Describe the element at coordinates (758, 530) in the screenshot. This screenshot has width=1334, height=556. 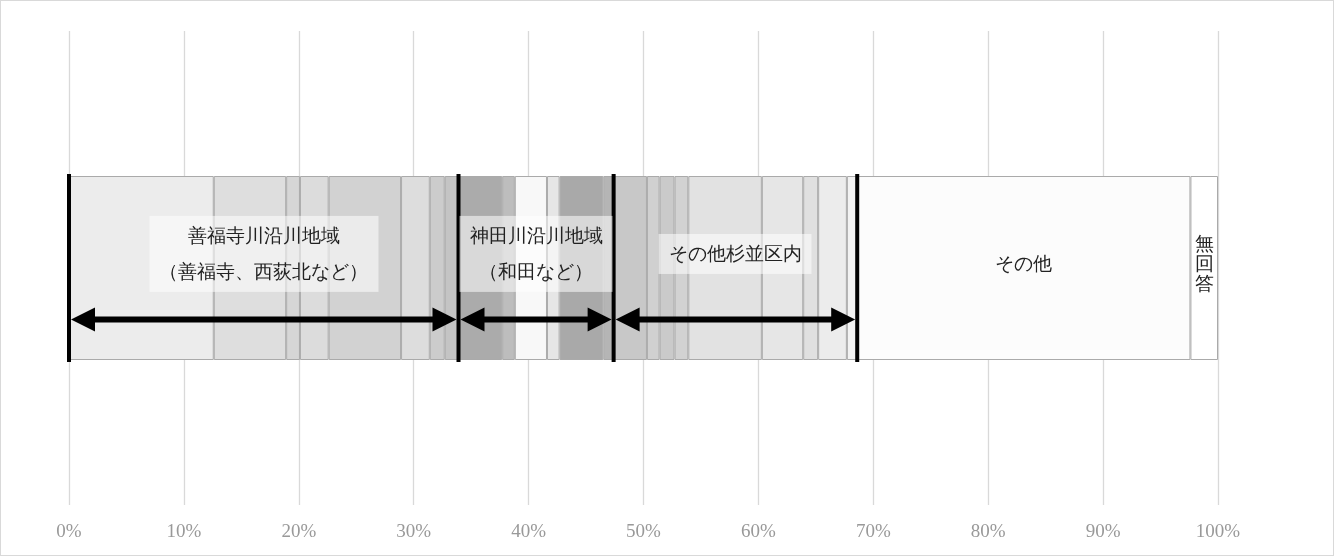
I see `x-tick-label: 60%` at that location.